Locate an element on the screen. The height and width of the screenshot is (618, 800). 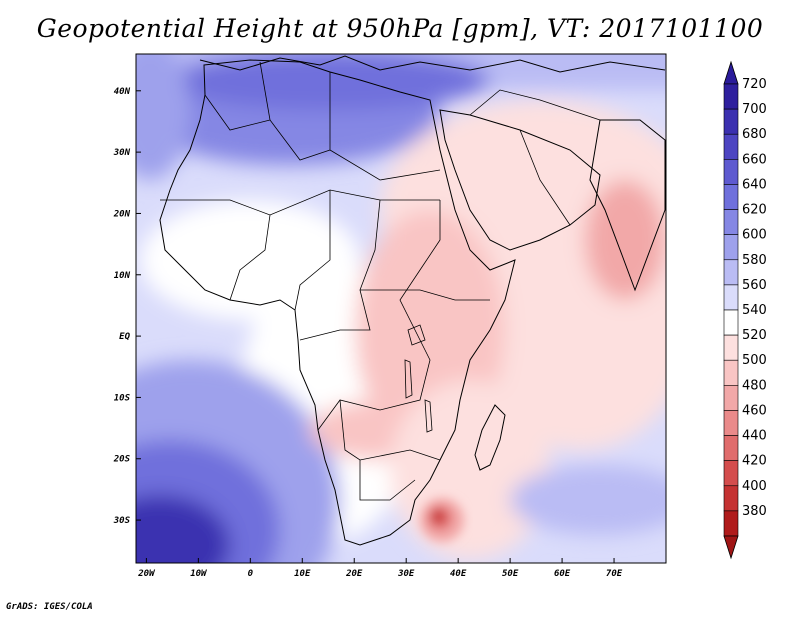
colorbar-label: 480 is located at coordinates (754, 385).